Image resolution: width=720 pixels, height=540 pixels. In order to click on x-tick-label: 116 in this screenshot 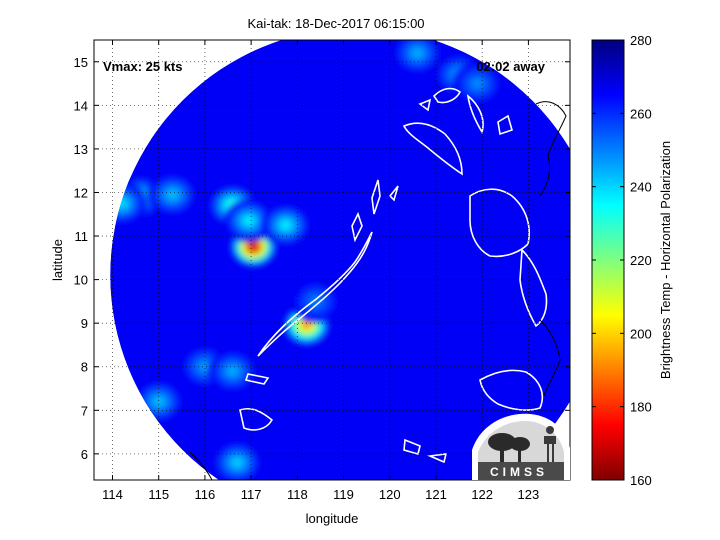, I will do `click(205, 494)`.